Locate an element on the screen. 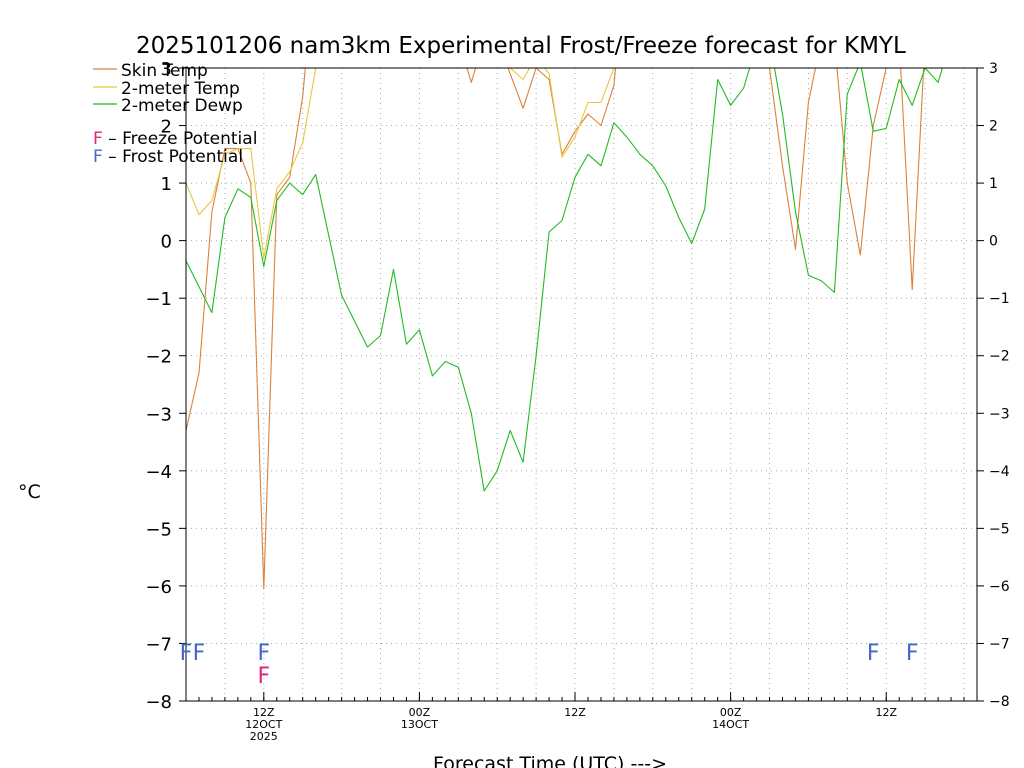 The height and width of the screenshot is (768, 1024). y-tick-label-right: −5 is located at coordinates (999, 529).